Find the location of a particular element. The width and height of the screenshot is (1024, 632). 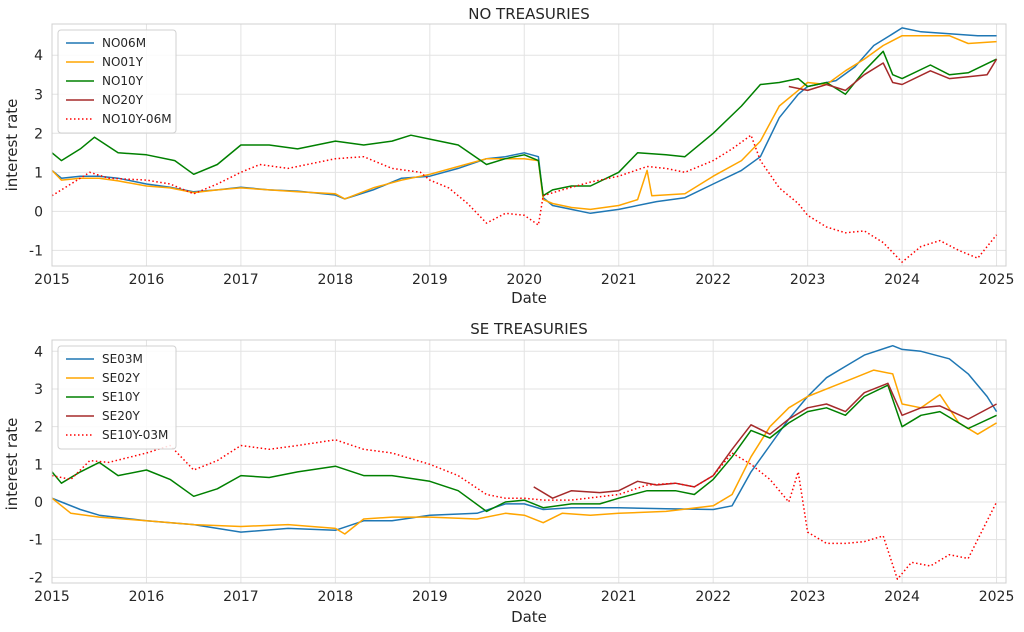

series-line-no20y is located at coordinates (893, 75).